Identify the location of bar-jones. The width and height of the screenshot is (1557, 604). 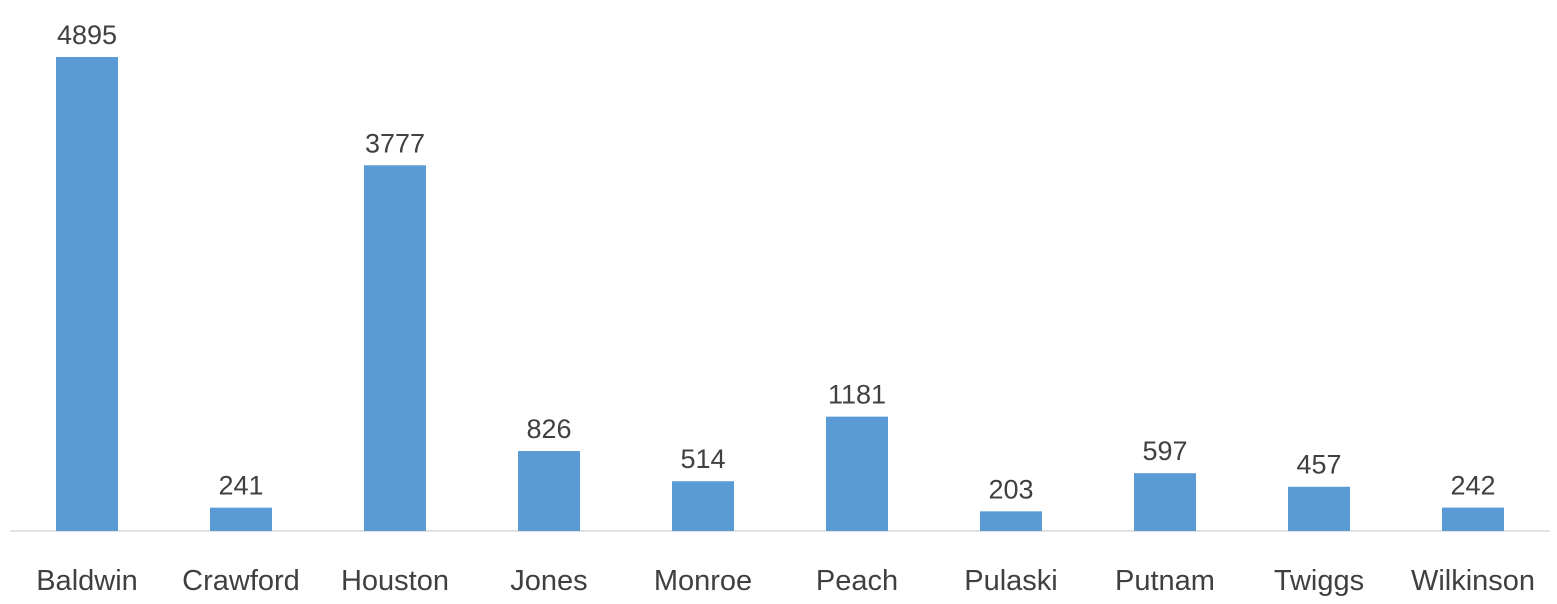
(549, 491).